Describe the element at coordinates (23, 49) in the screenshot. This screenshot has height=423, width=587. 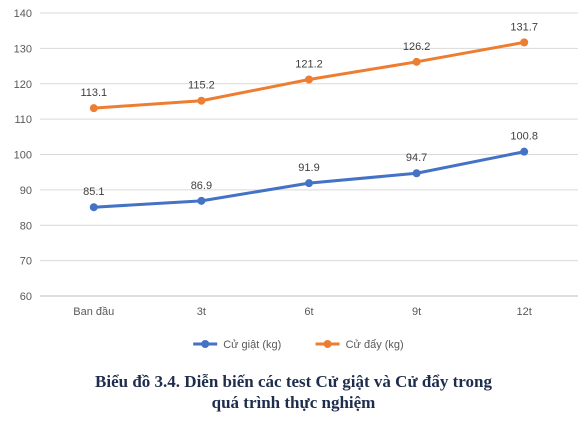
I see `y-tick-label: 130` at that location.